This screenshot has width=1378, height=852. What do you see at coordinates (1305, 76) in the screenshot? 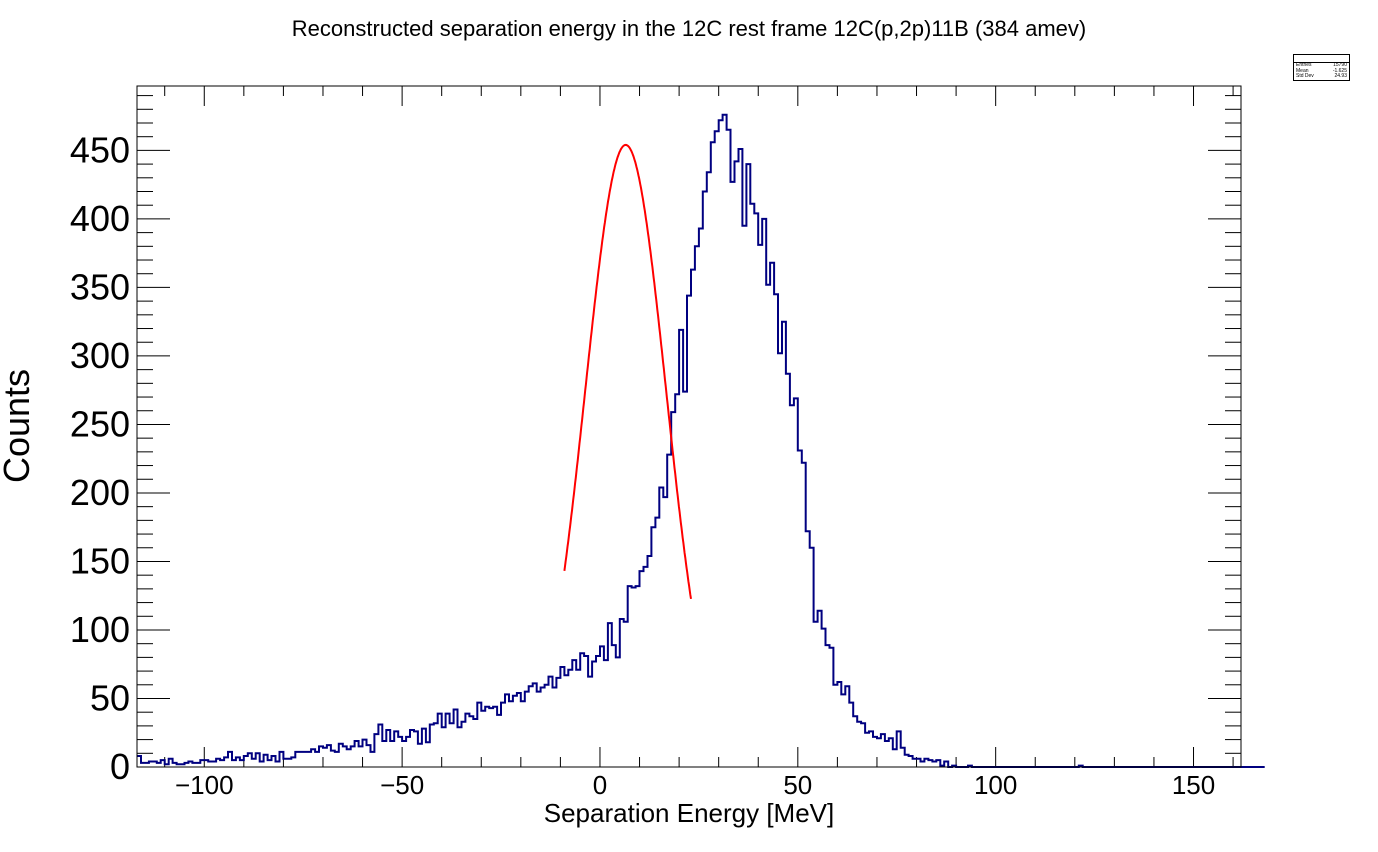
I see `stats-stddev-label: Std Dev` at bounding box center [1305, 76].